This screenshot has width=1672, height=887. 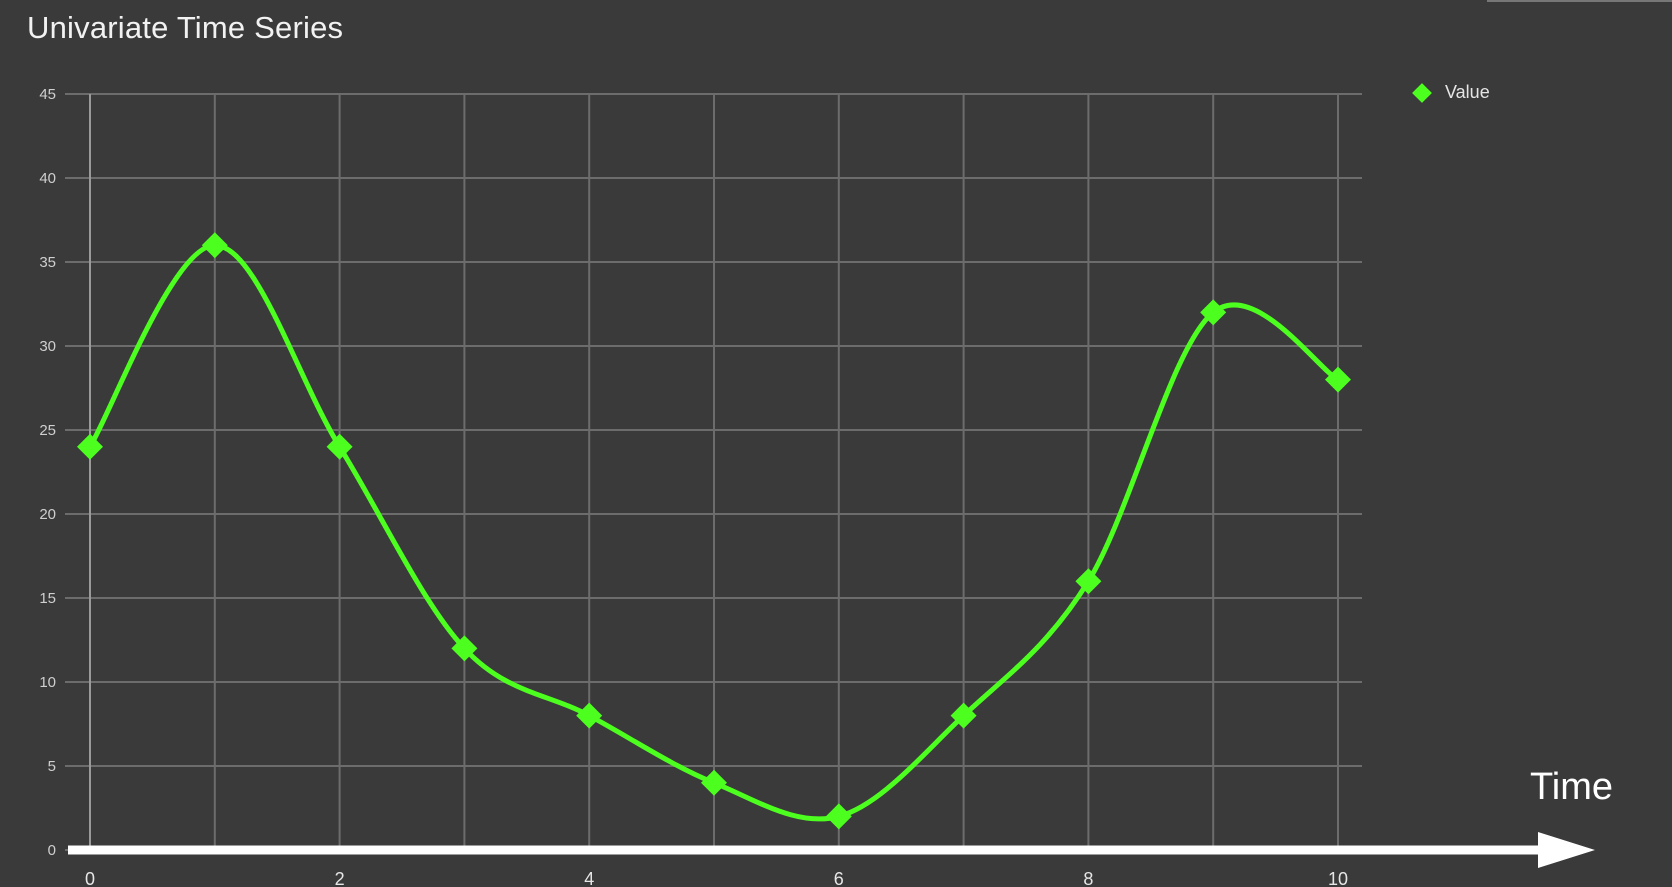 What do you see at coordinates (185, 27) in the screenshot?
I see `chart-title: Univariate Time Series` at bounding box center [185, 27].